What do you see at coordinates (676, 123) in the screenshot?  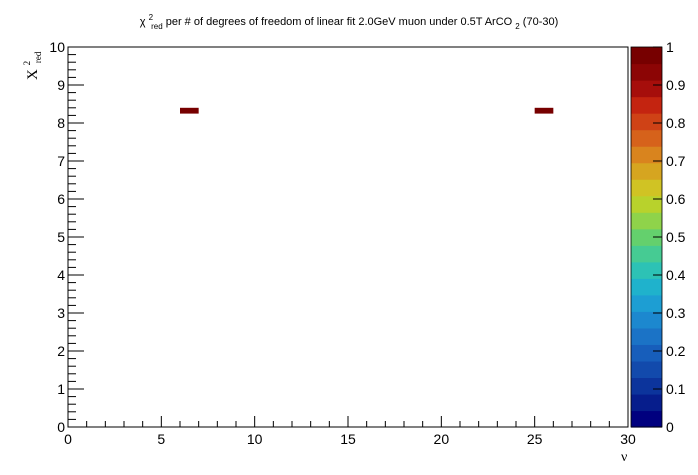 I see `colorbar-tick-label: 0.8` at bounding box center [676, 123].